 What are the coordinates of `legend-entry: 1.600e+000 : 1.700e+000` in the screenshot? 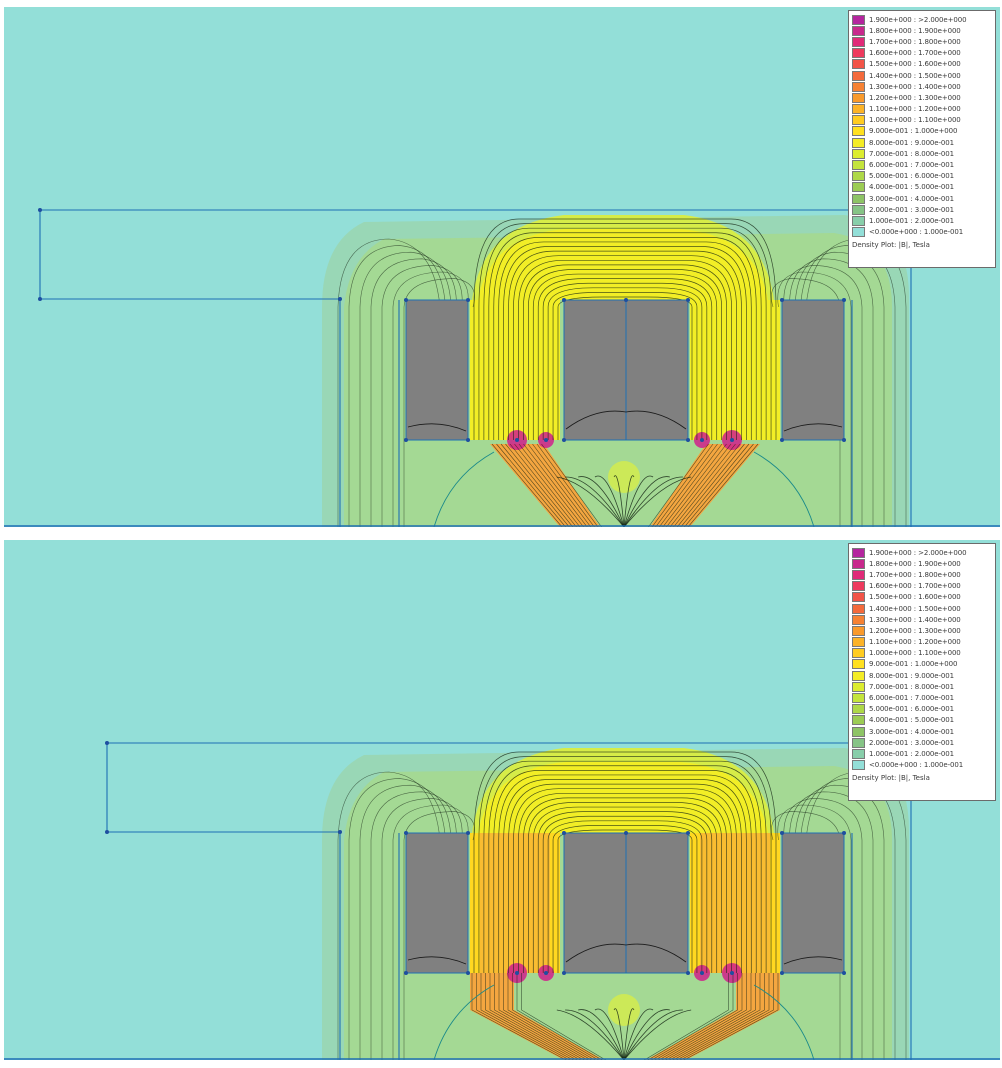 It's located at (922, 53).